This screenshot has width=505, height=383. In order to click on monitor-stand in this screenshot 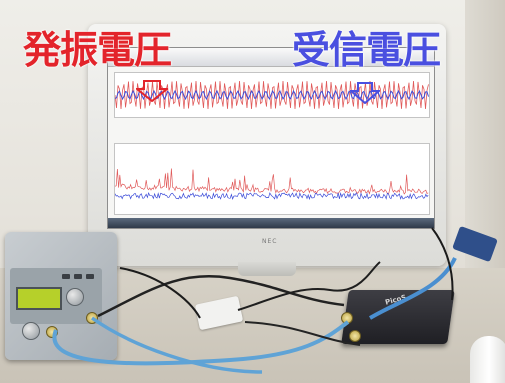, I will do `click(267, 269)`.